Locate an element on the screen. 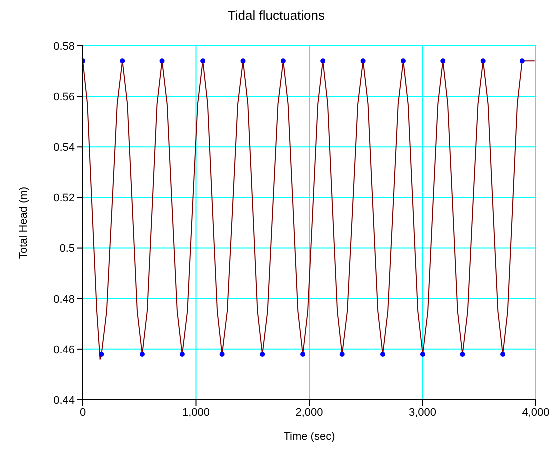  y-tick-label: 0.58 is located at coordinates (64, 46).